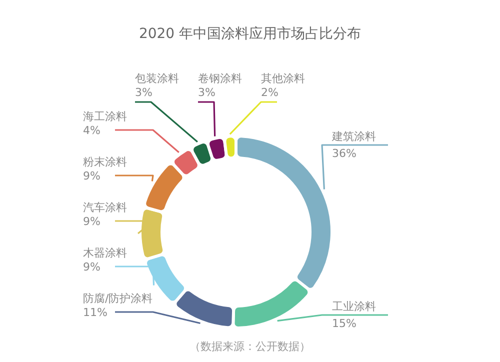  I want to click on slice-label: 粉末涂料, so click(105, 162).